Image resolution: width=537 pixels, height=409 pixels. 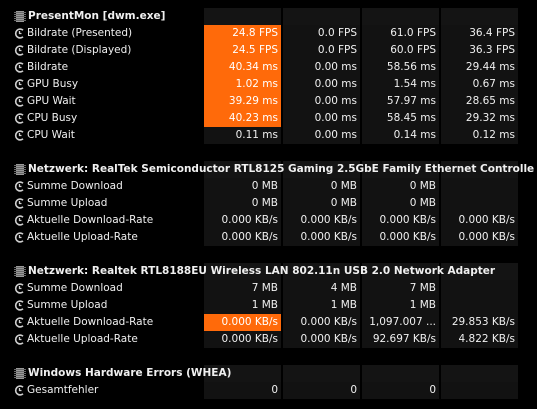 I want to click on minimum-value: 0 MB, so click(x=321, y=203).